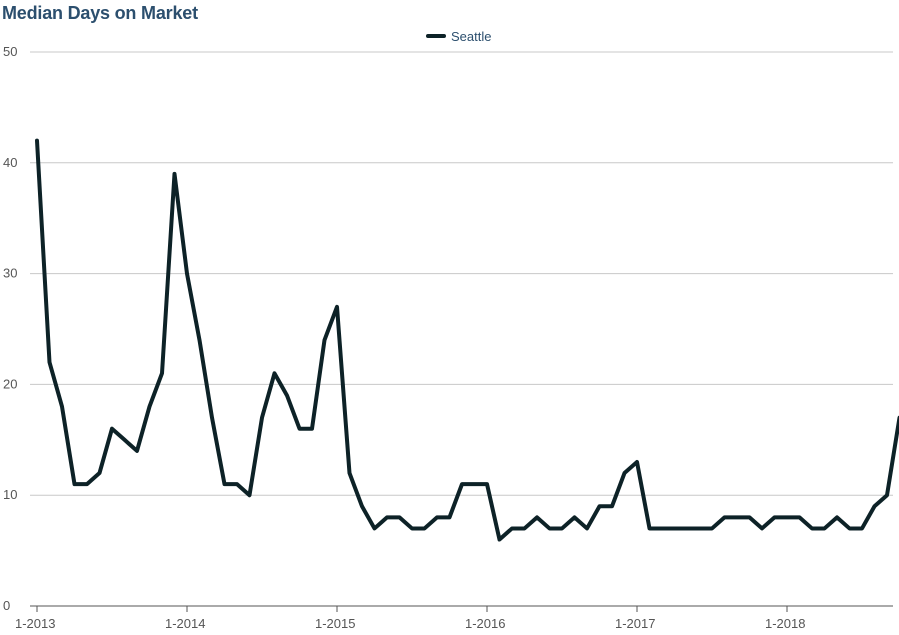 The height and width of the screenshot is (635, 899). What do you see at coordinates (10, 383) in the screenshot?
I see `y-tick-label: 20` at bounding box center [10, 383].